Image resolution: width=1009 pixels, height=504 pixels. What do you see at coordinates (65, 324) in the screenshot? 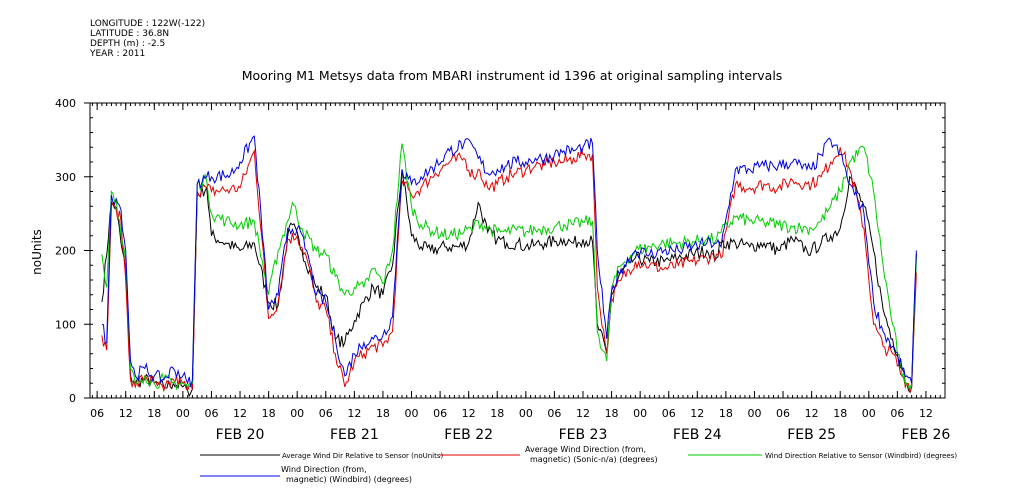
I see `y-tick-label: 100` at bounding box center [65, 324].